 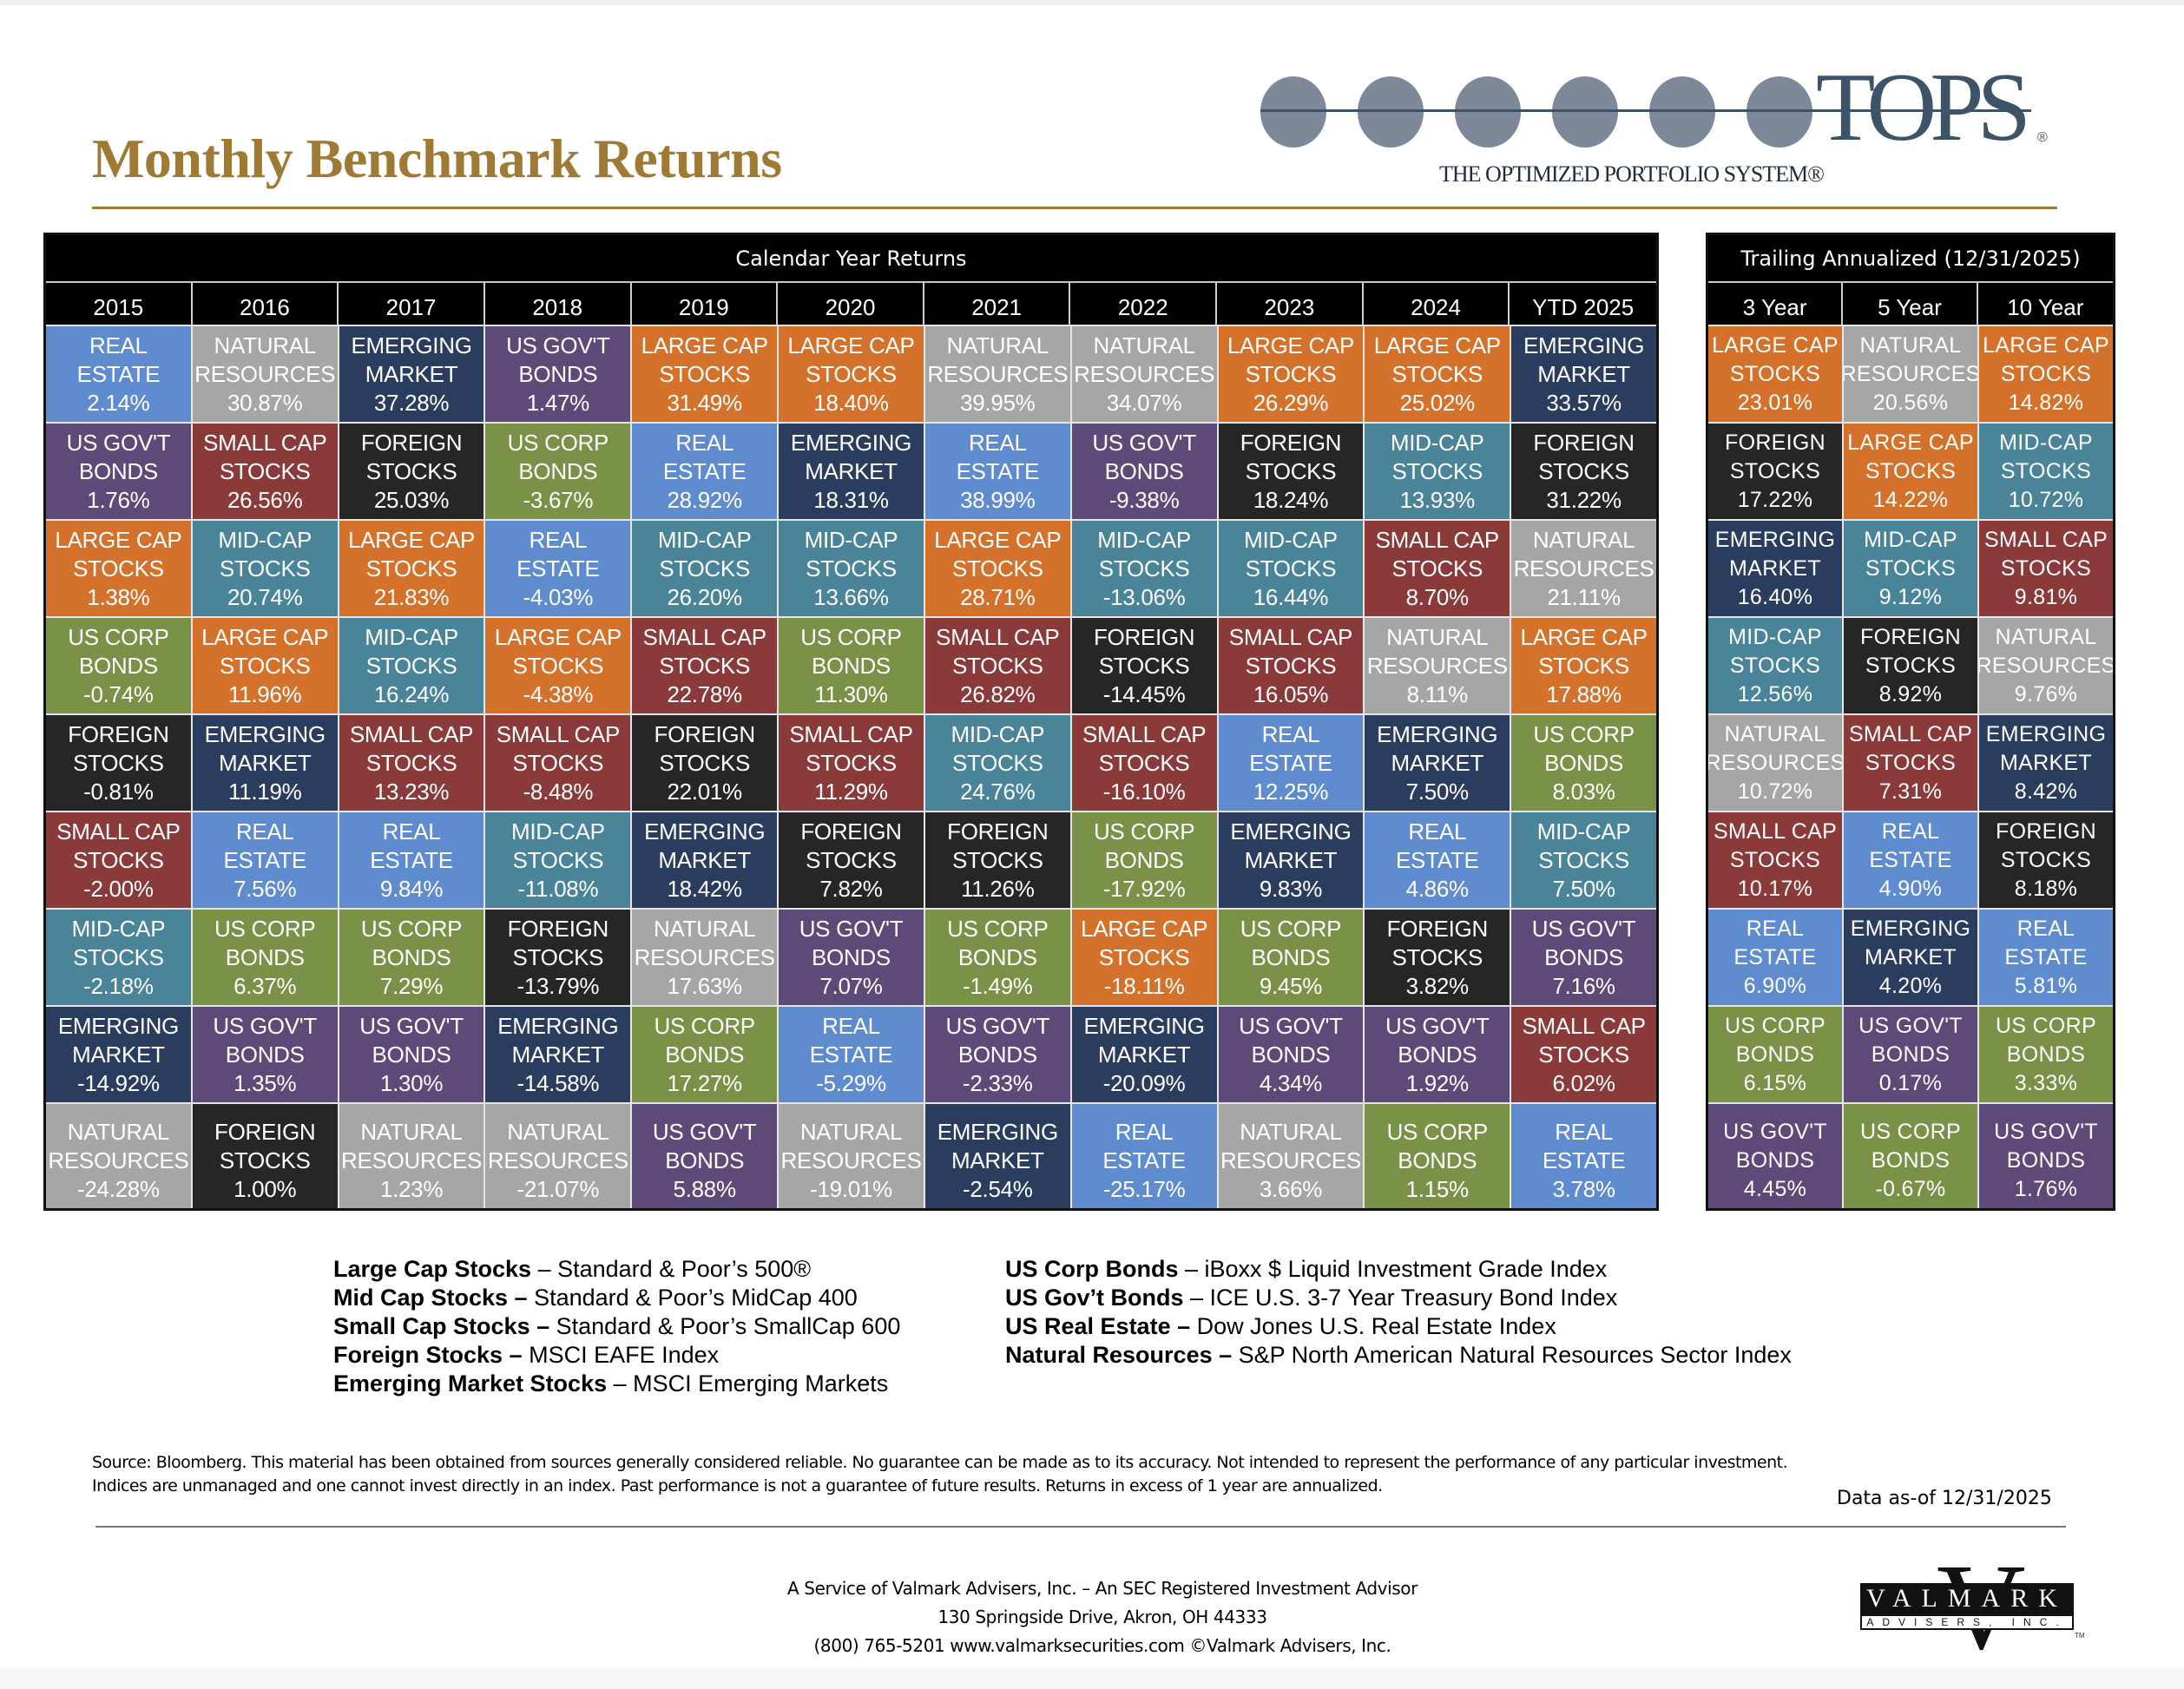 What do you see at coordinates (1583, 307) in the screenshot?
I see `column-header: YTD 2025` at bounding box center [1583, 307].